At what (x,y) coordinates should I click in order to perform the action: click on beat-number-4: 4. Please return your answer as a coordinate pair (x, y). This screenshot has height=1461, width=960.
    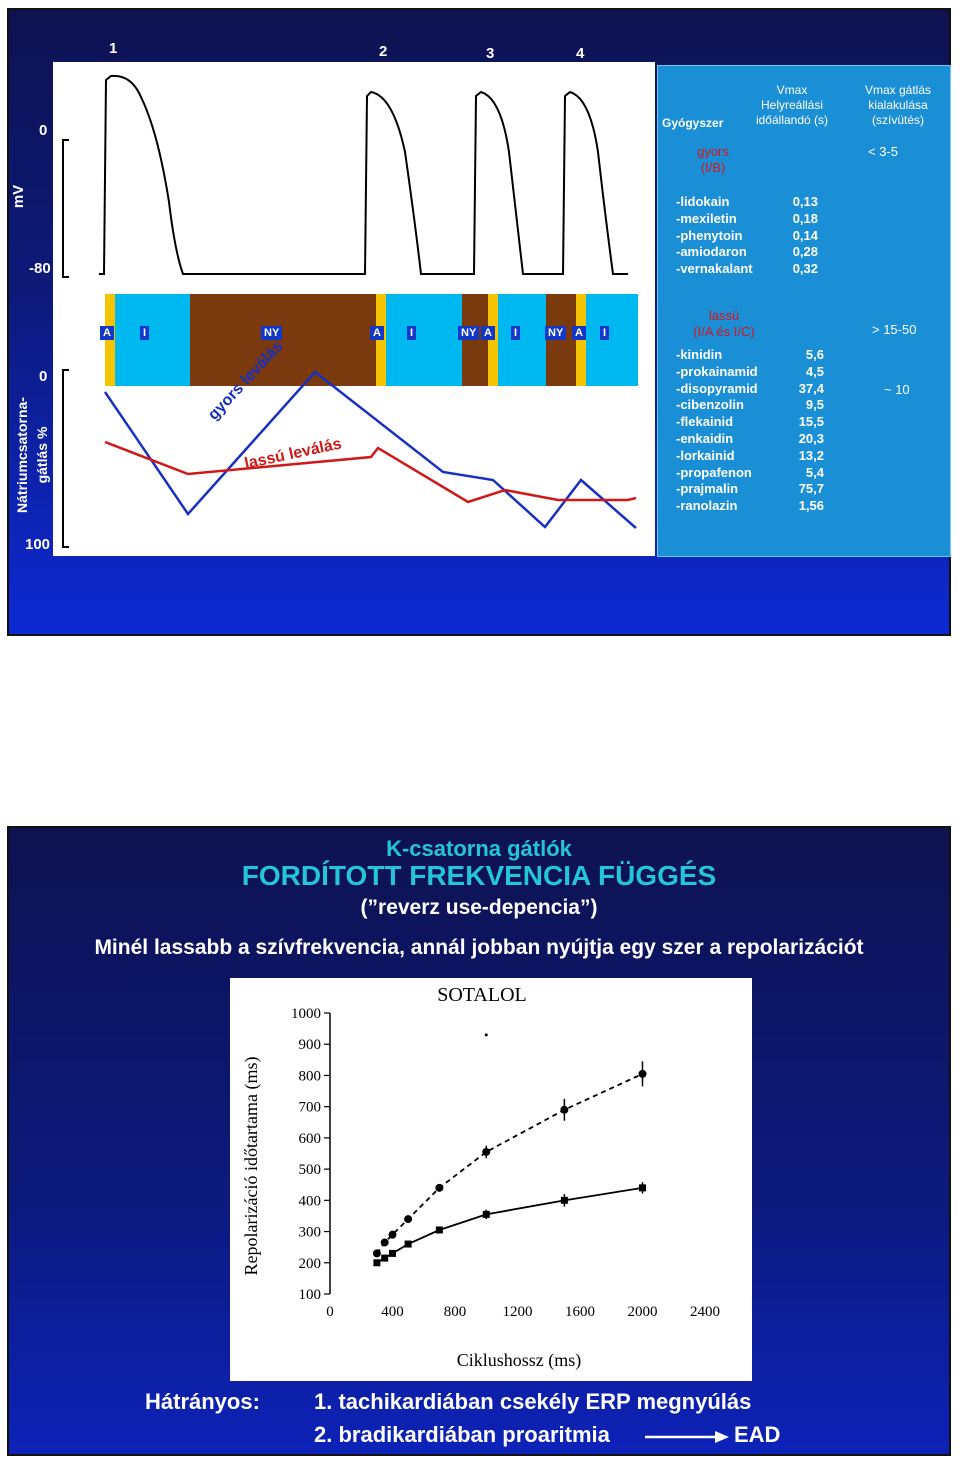
    Looking at the image, I should click on (580, 53).